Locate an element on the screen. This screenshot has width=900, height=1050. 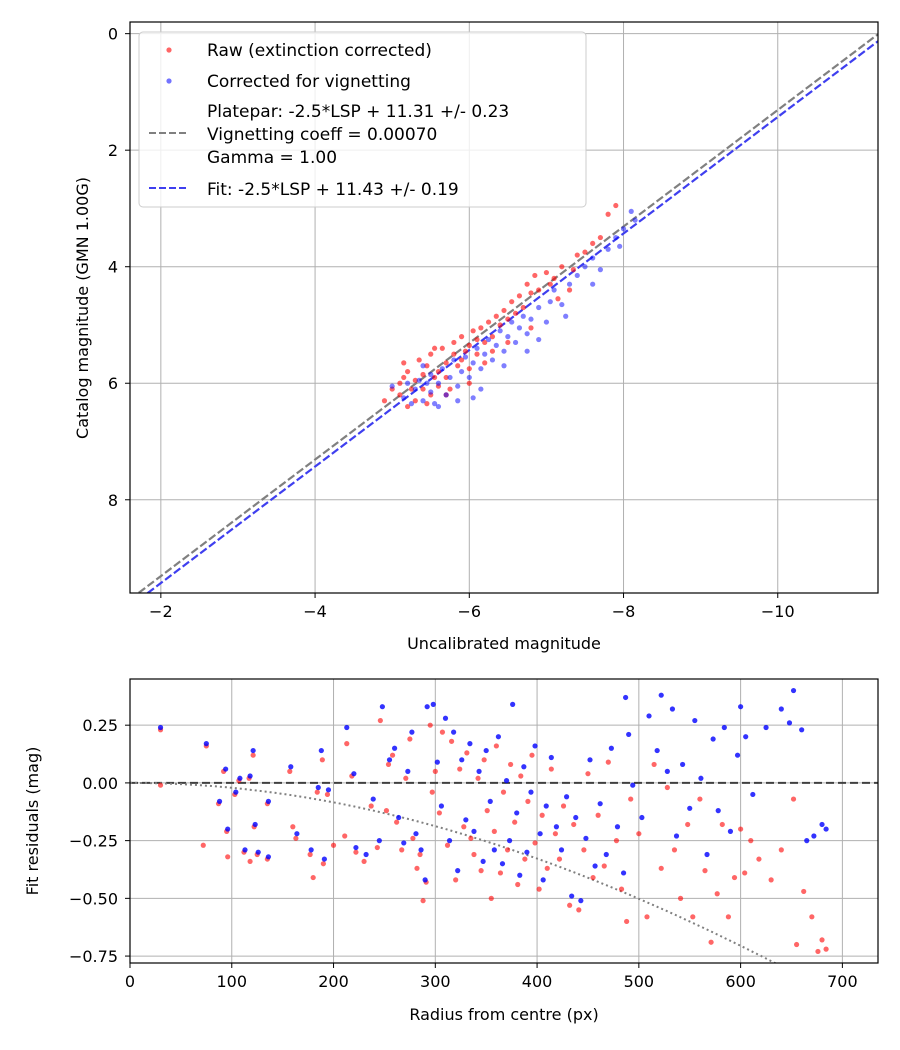
top-raw-series is located at coordinates (500, 306).